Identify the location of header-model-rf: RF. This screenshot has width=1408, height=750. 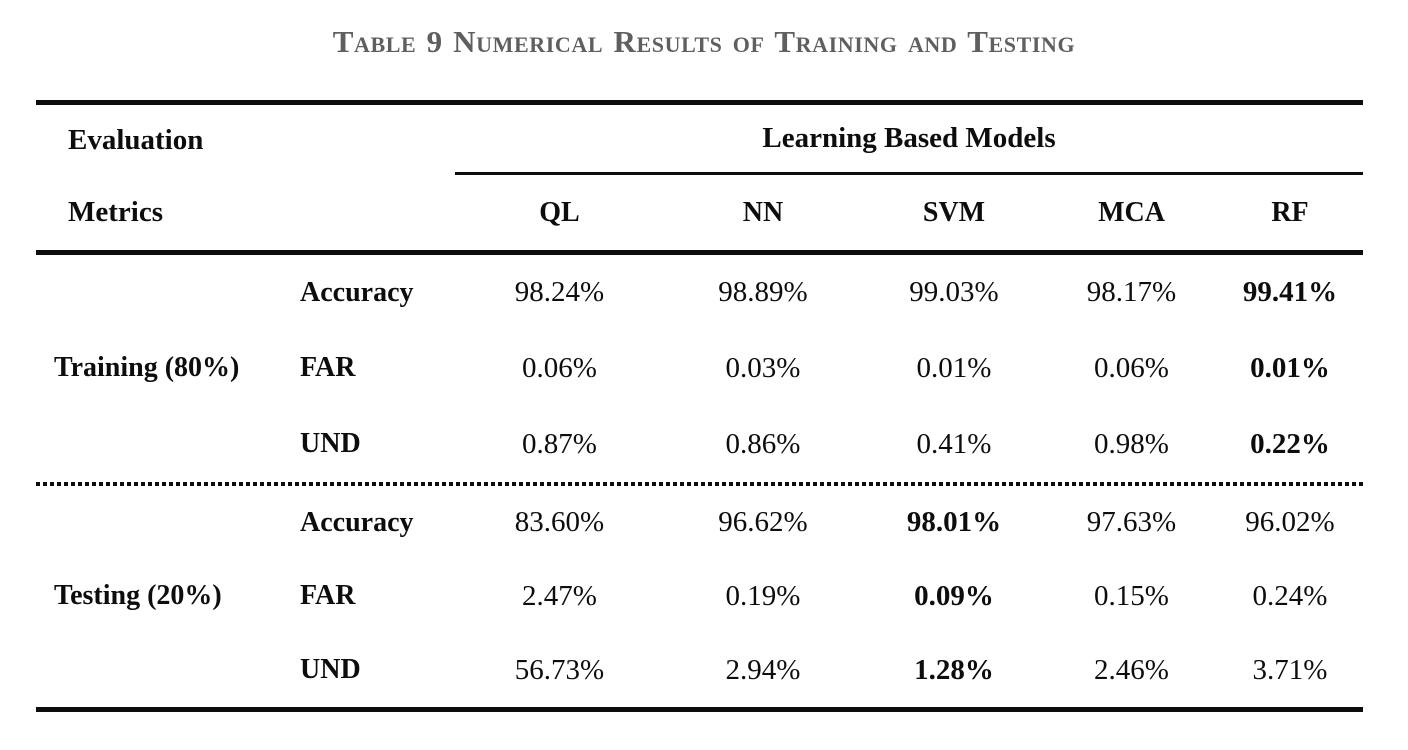
(1290, 212).